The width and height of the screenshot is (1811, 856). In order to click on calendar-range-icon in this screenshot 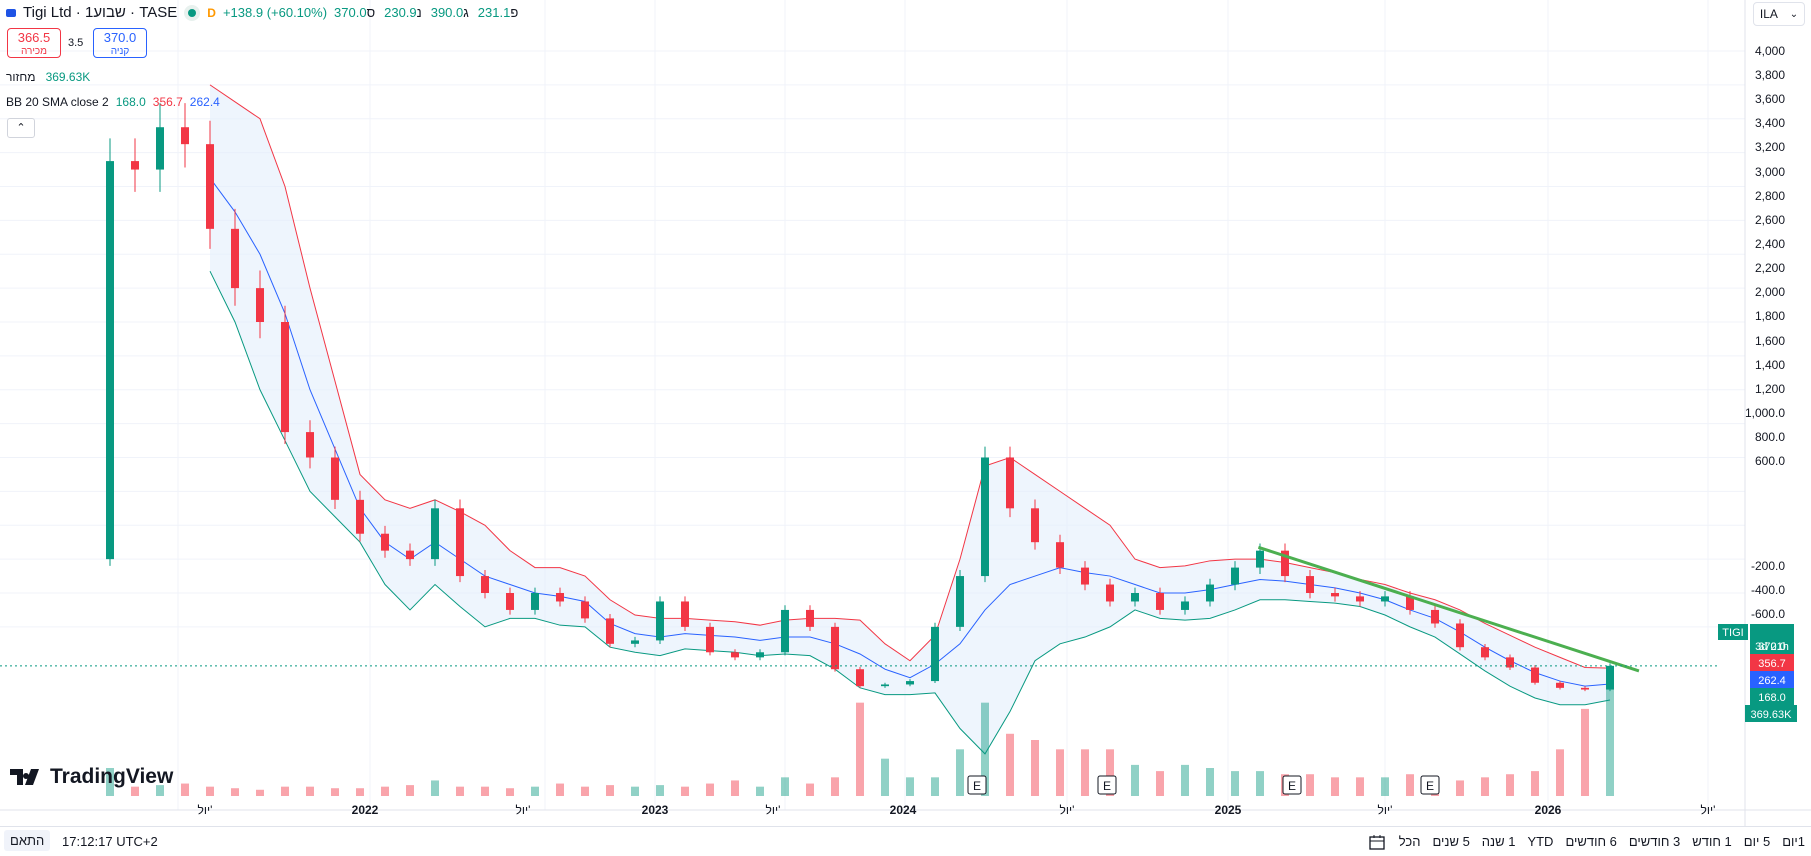, I will do `click(1378, 843)`.